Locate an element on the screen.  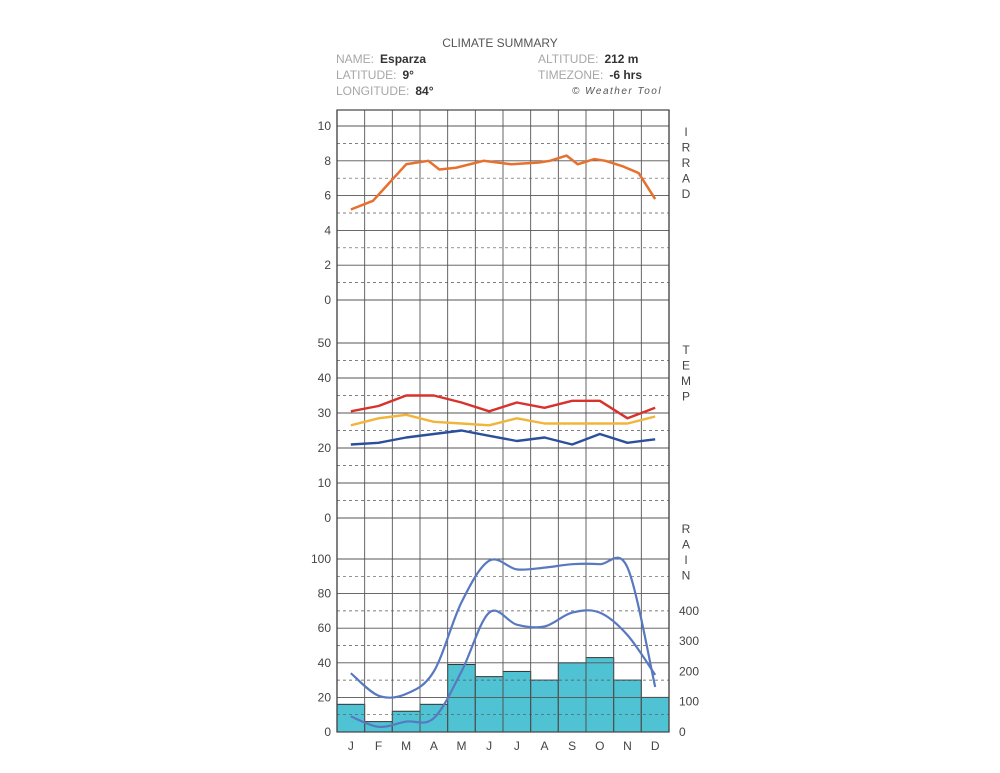
temp-min-line is located at coordinates (503, 437).